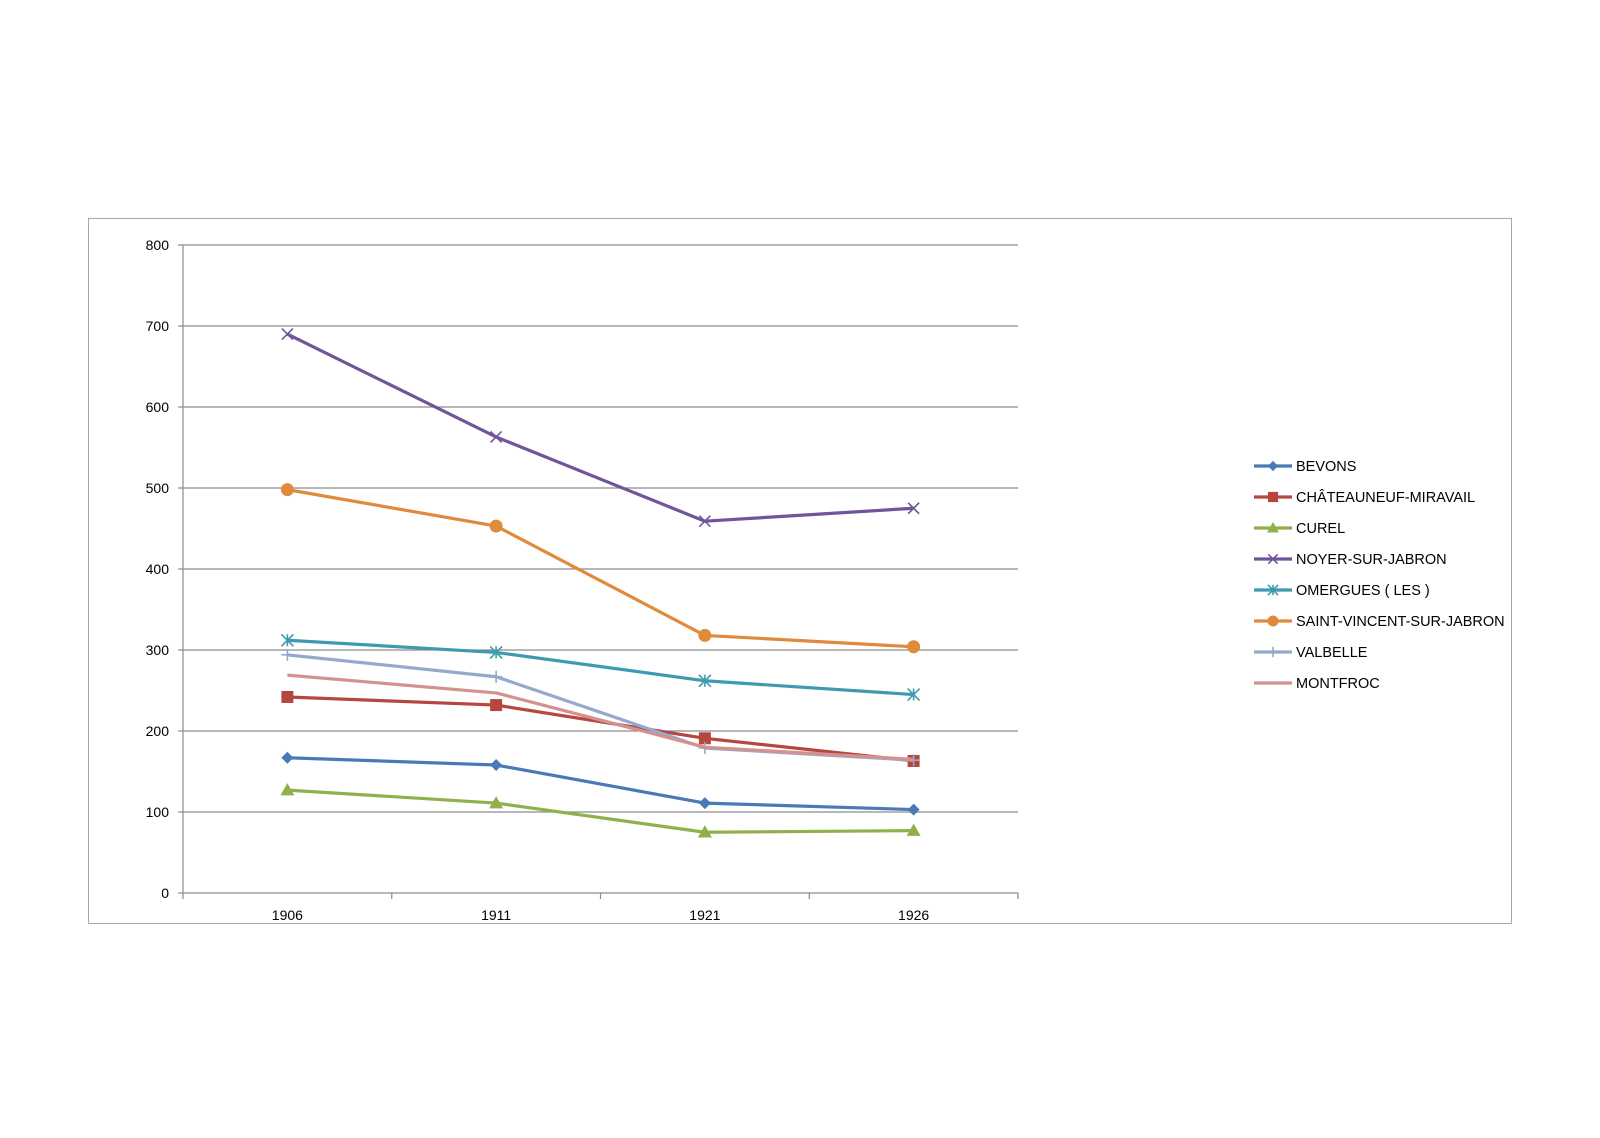  I want to click on series-montfroc, so click(600, 717).